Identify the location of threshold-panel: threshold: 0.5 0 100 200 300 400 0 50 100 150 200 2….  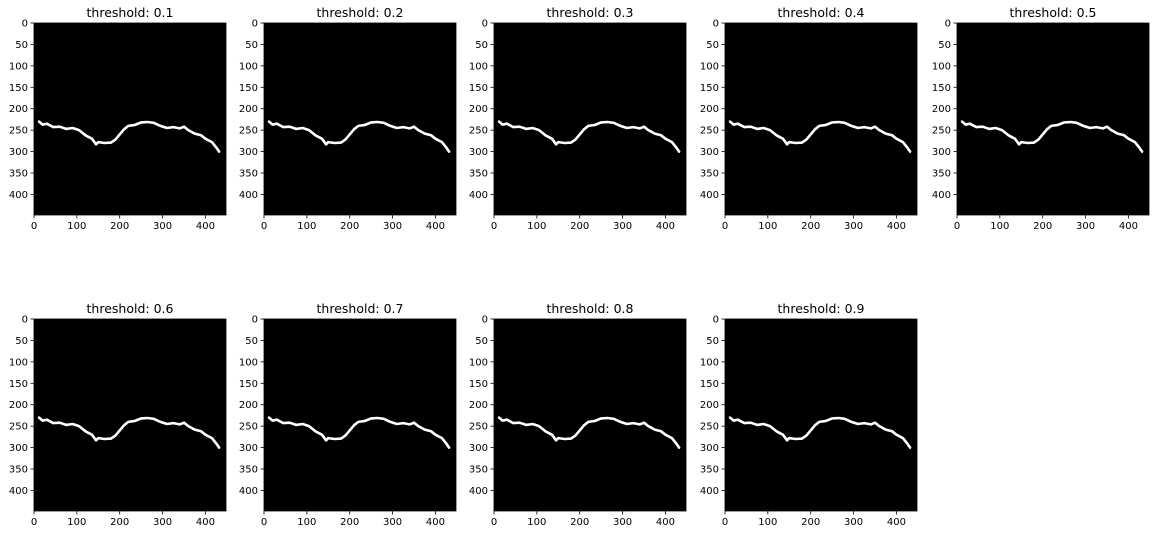
(1041, 118).